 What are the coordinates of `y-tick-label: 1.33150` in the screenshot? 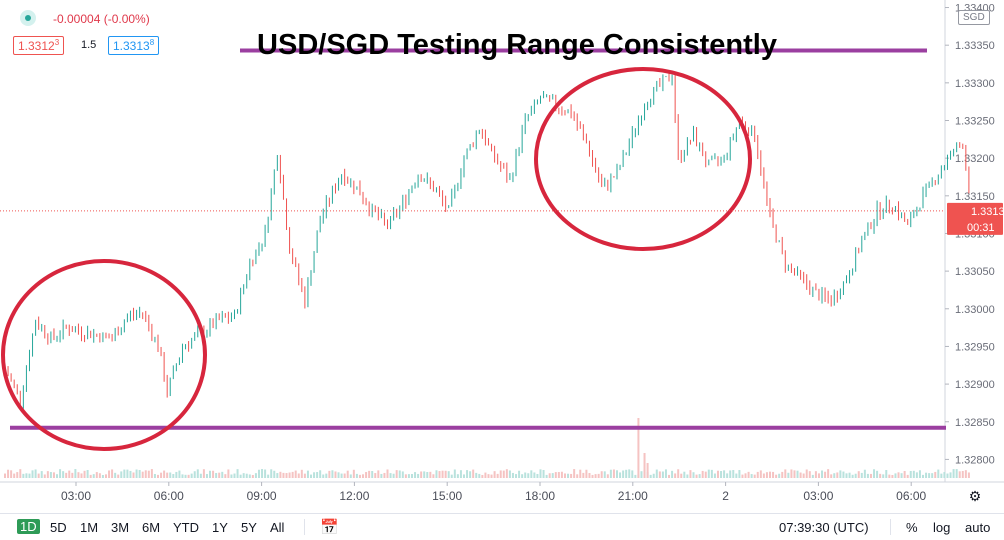 It's located at (975, 197).